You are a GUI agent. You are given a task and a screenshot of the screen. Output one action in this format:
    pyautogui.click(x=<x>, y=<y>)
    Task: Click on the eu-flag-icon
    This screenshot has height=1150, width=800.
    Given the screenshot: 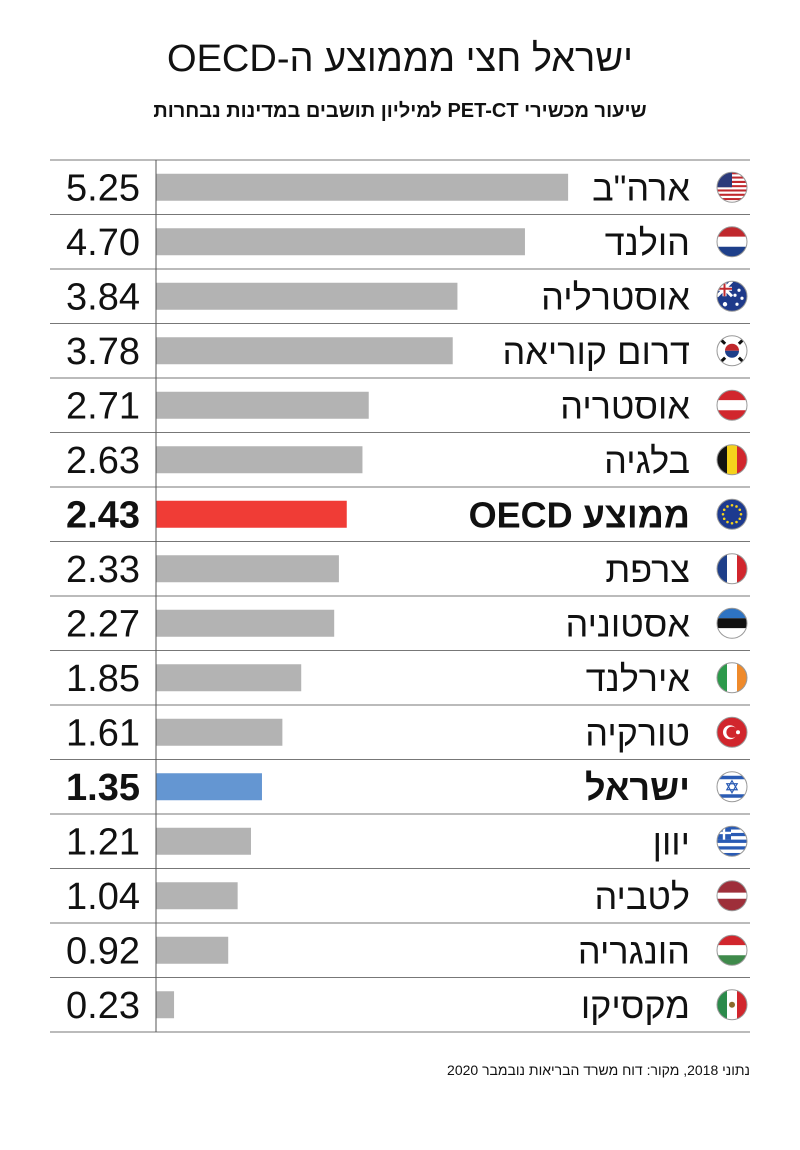 What is the action you would take?
    pyautogui.click(x=732, y=514)
    